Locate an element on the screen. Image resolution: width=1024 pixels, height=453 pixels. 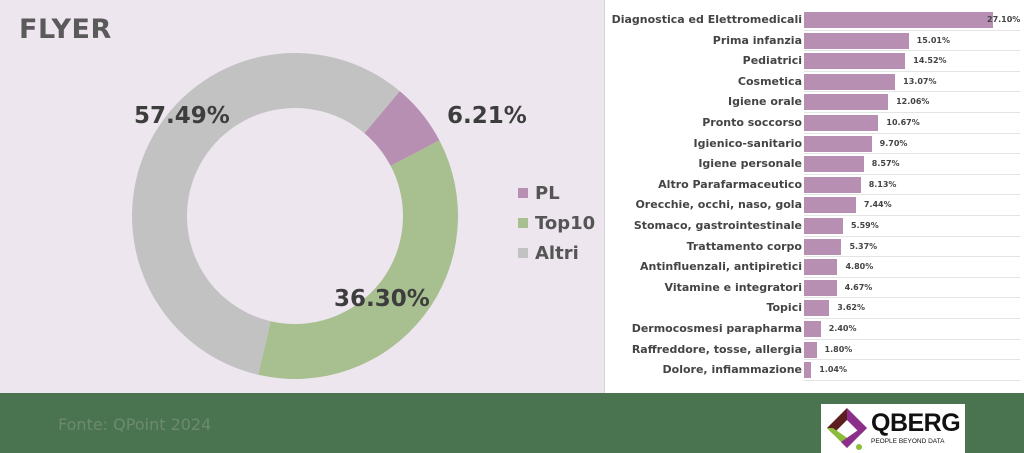
donut-slice-top10 is located at coordinates (358, 259).